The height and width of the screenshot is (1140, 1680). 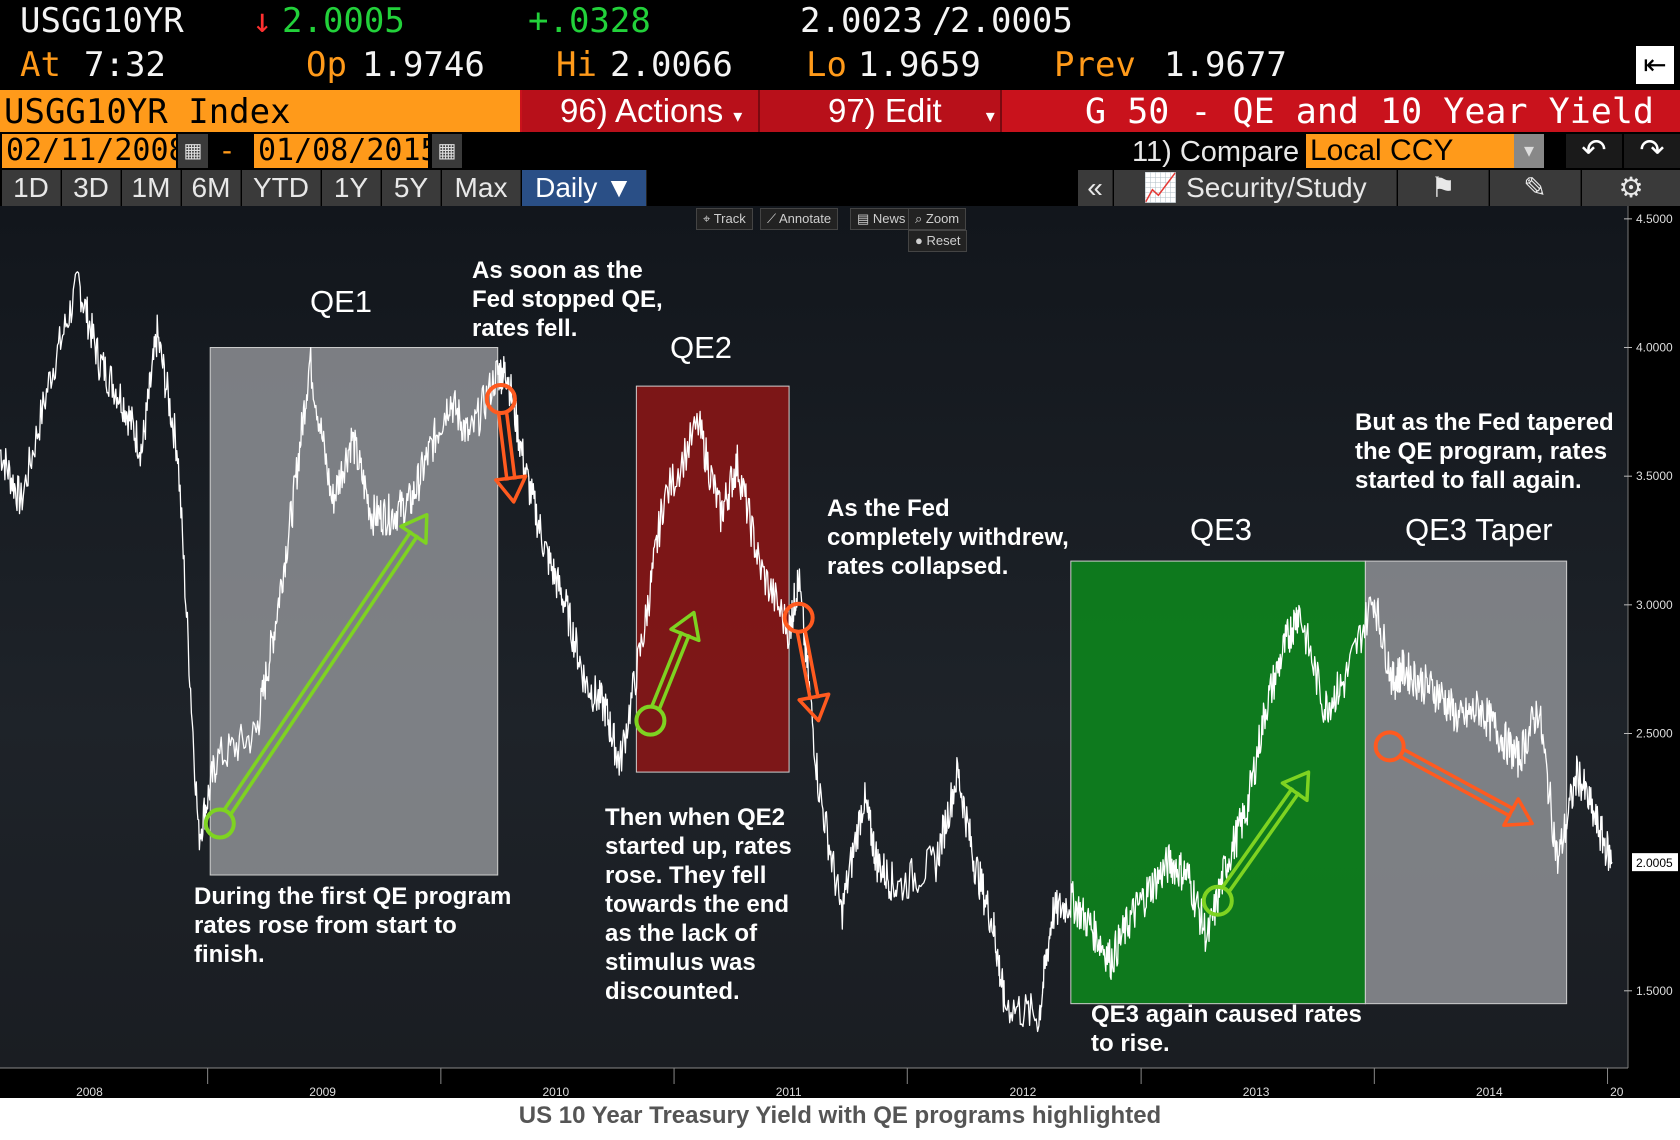 What do you see at coordinates (1095, 65) in the screenshot?
I see `prev-label: Prev` at bounding box center [1095, 65].